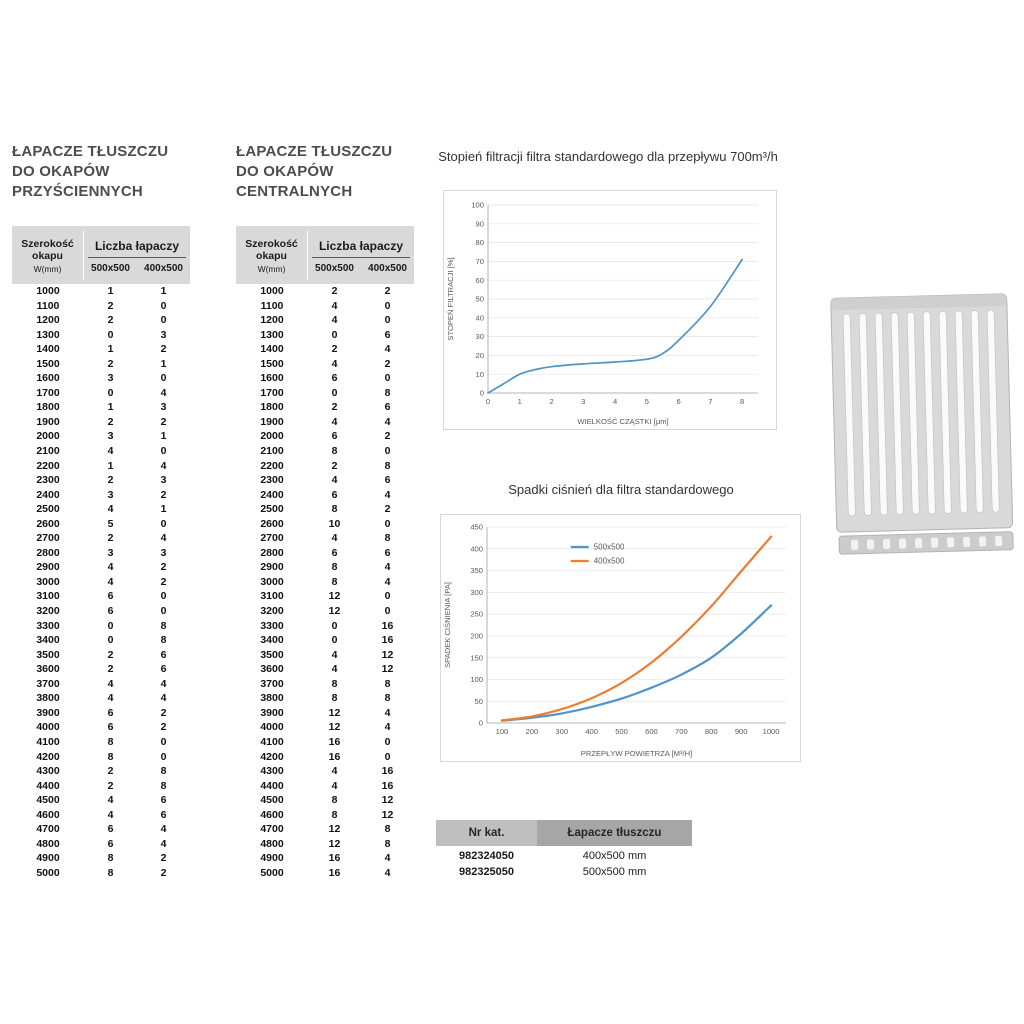  Describe the element at coordinates (48, 581) in the screenshot. I see `table-cell: 3000` at that location.